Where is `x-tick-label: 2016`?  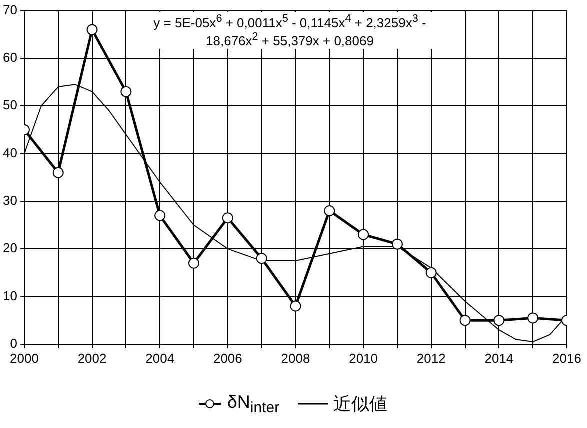
x-tick-label: 2016 is located at coordinates (567, 358).